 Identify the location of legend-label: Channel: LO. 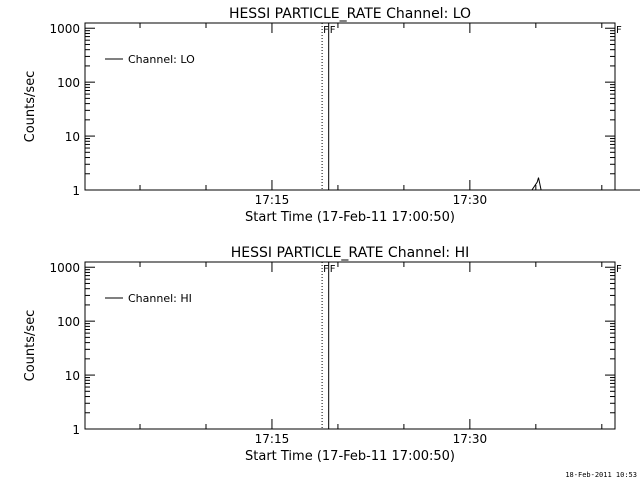
(161, 59).